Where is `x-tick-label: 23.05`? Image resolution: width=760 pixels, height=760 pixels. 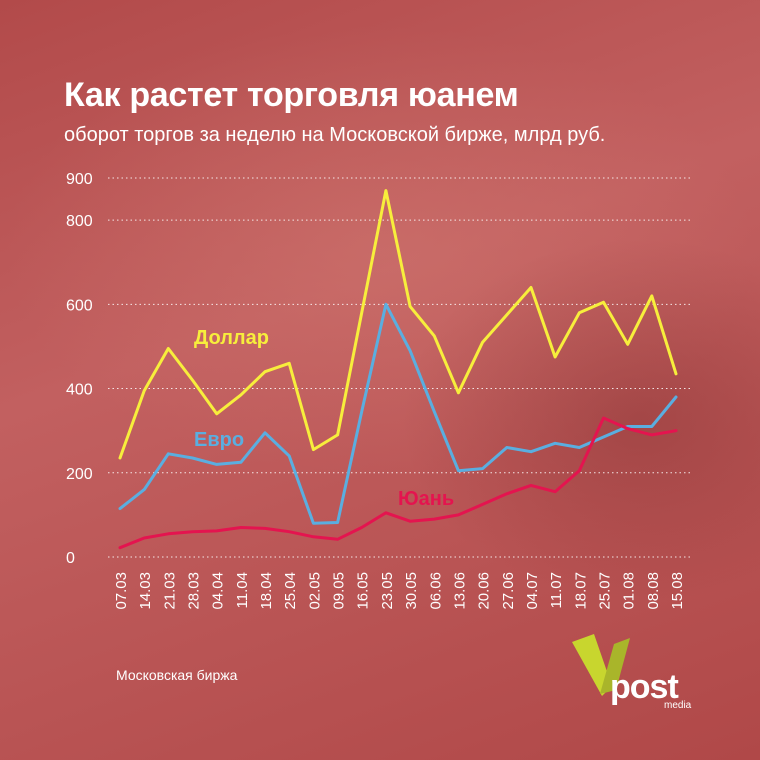
x-tick-label: 23.05 is located at coordinates (387, 591).